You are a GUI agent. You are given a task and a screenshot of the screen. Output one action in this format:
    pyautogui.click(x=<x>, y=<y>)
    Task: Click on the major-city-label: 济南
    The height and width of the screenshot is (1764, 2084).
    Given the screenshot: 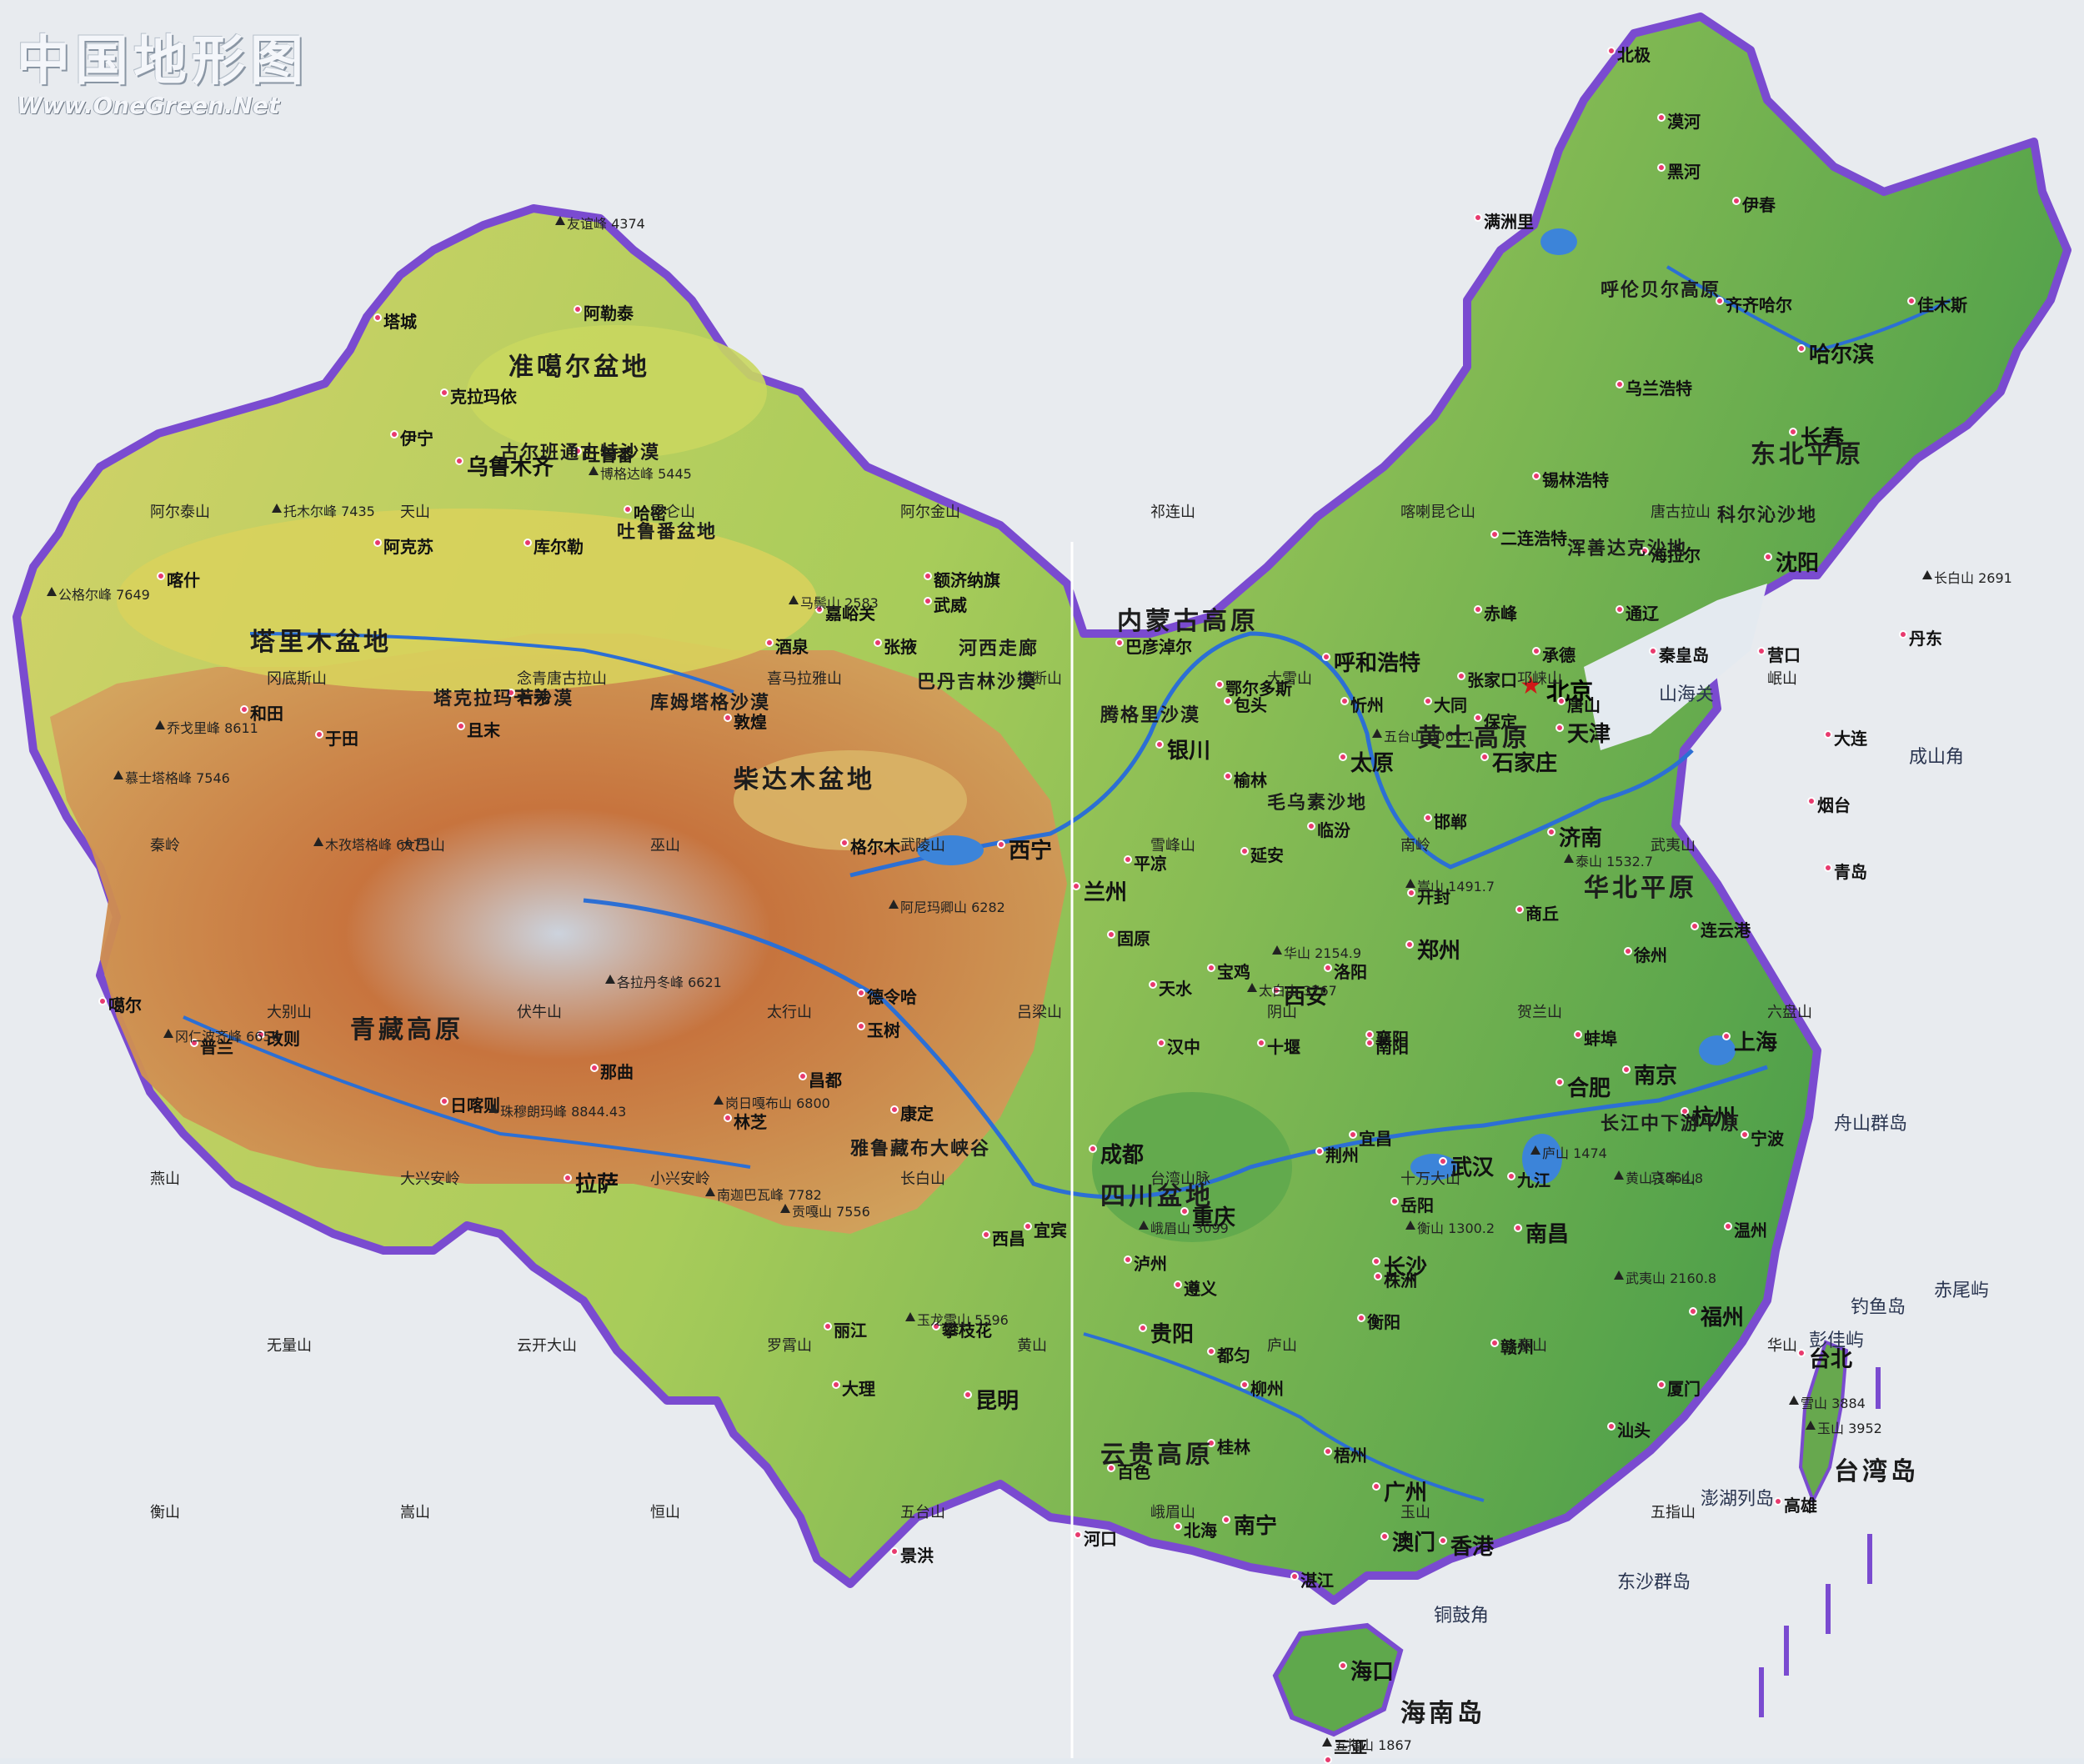 What is the action you would take?
    pyautogui.click(x=1581, y=838)
    